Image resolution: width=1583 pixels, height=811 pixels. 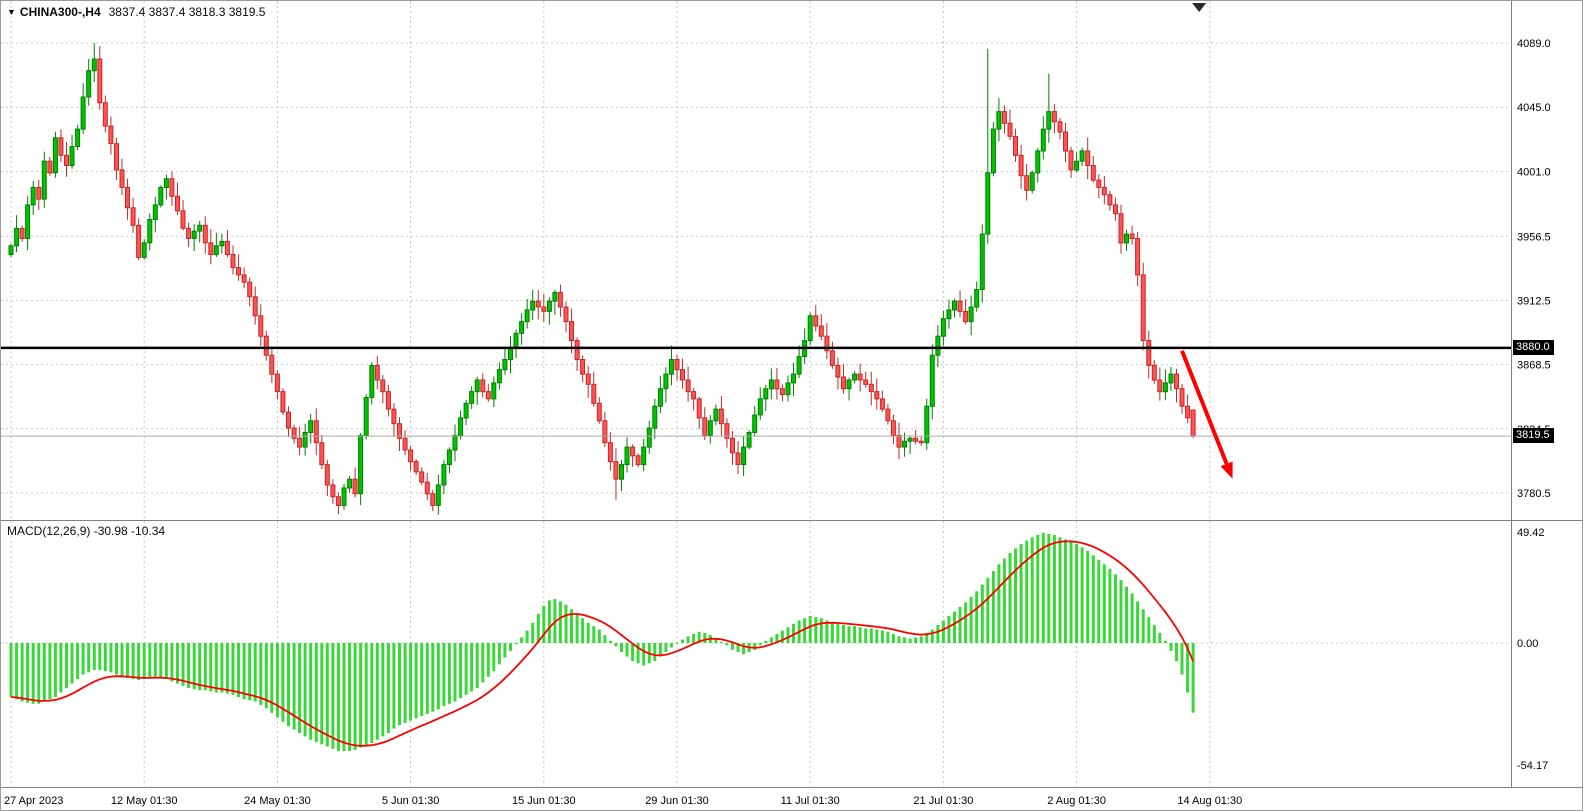 What do you see at coordinates (756, 799) in the screenshot?
I see `time-axis-drag-area` at bounding box center [756, 799].